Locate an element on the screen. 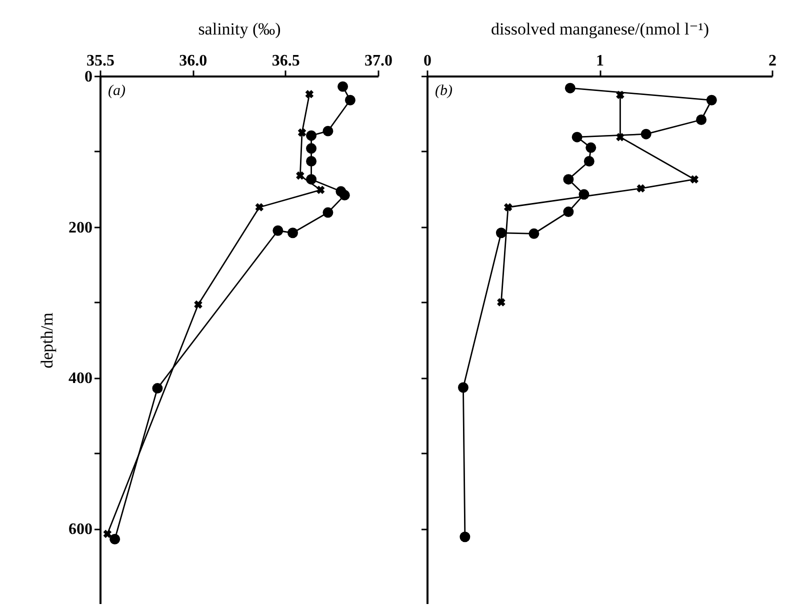 The height and width of the screenshot is (606, 803). x-axis-title: salinity (‰) is located at coordinates (239, 29).